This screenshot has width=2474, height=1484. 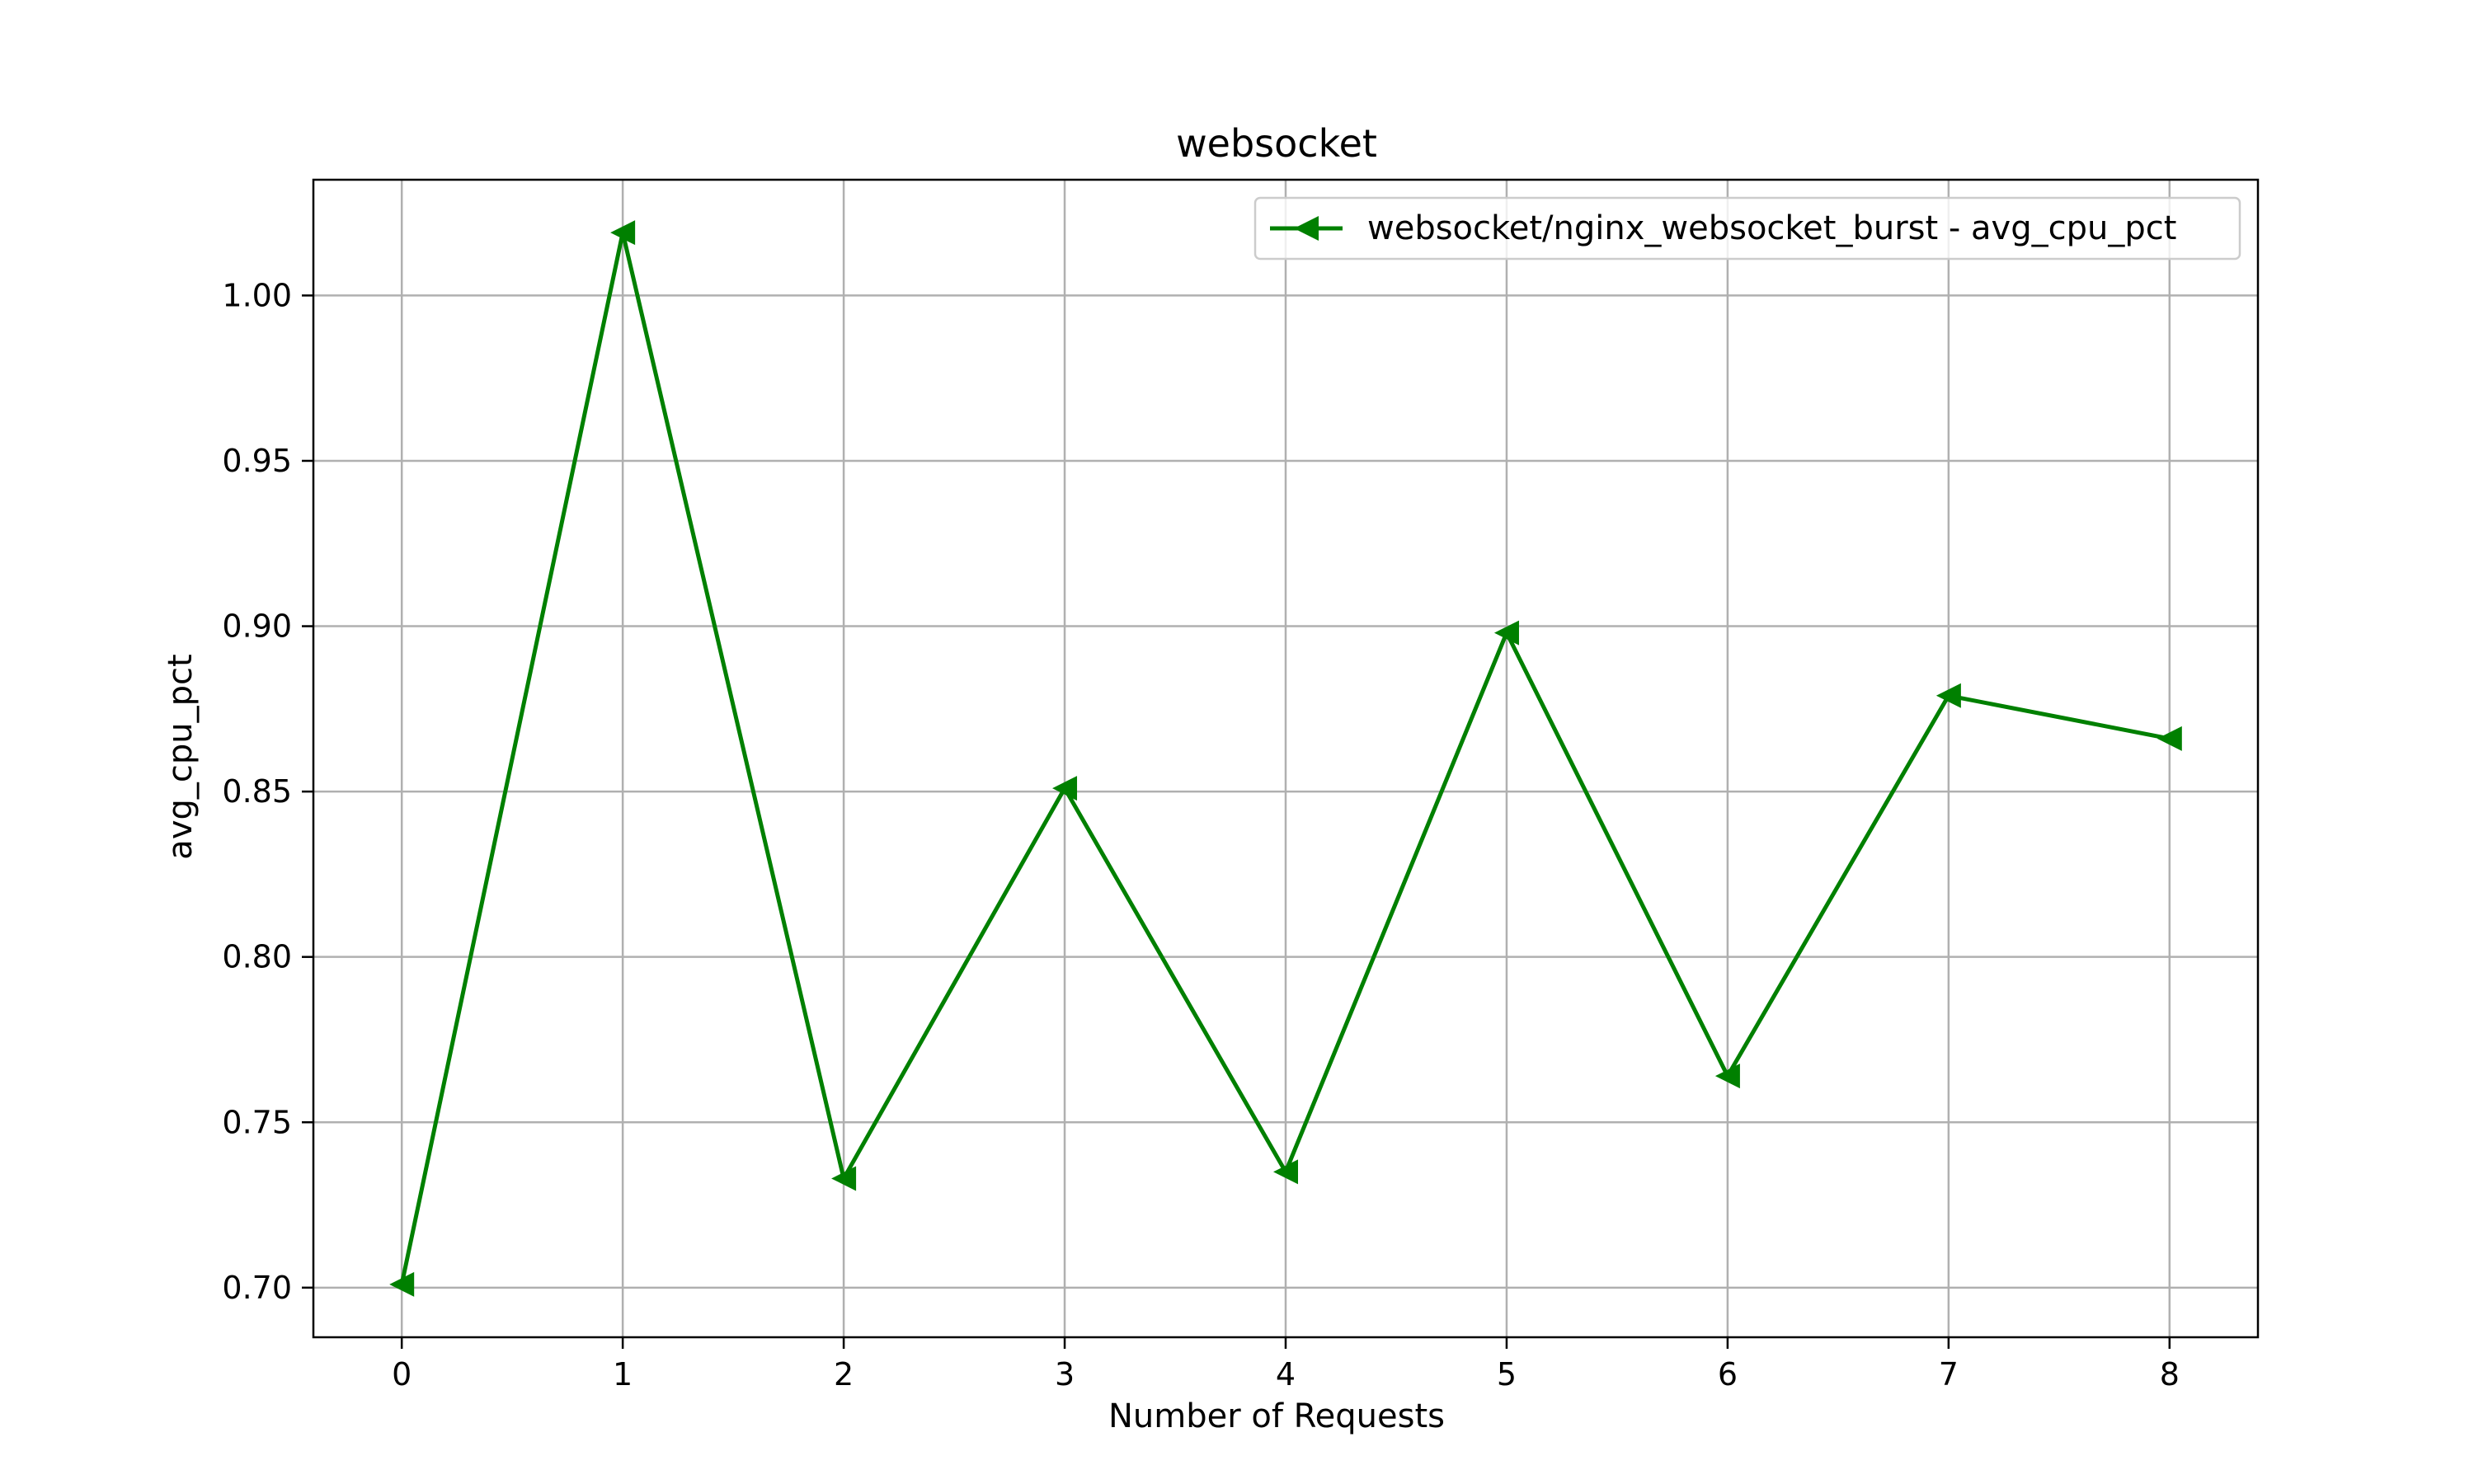 What do you see at coordinates (1065, 1374) in the screenshot?
I see `x-tick-label: 3` at bounding box center [1065, 1374].